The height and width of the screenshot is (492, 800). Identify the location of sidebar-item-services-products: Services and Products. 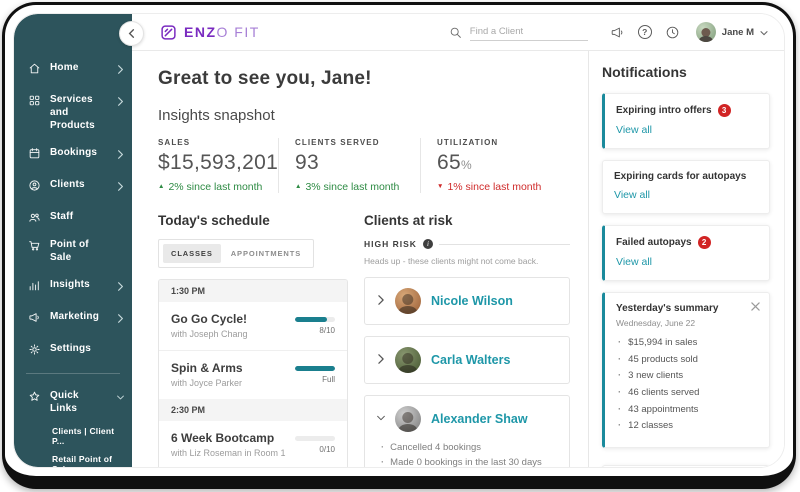
(73, 112).